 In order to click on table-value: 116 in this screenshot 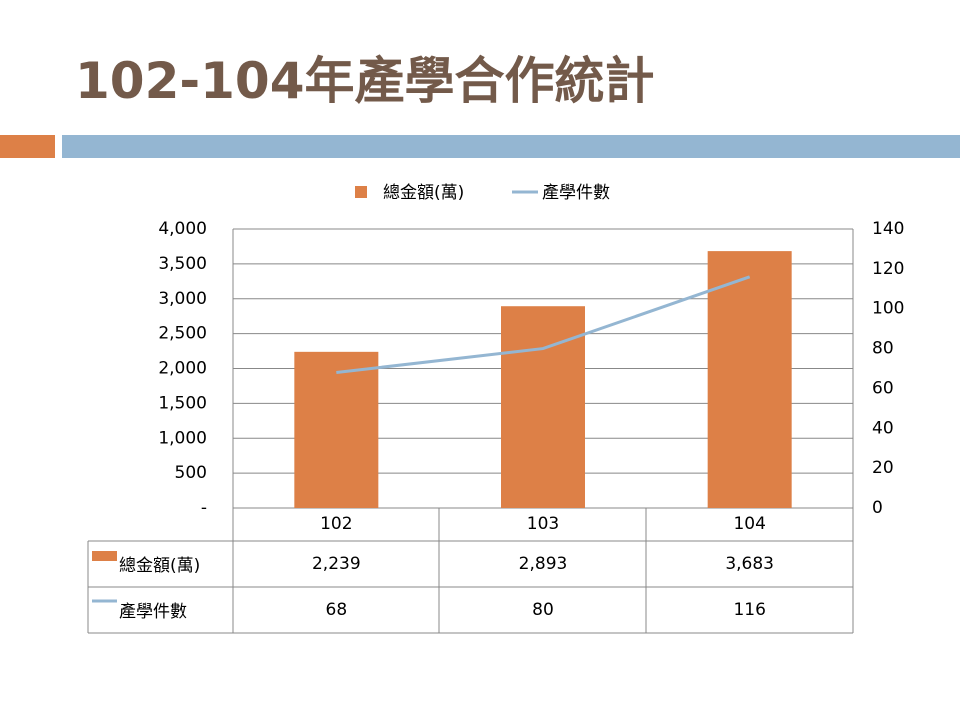, I will do `click(749, 610)`.